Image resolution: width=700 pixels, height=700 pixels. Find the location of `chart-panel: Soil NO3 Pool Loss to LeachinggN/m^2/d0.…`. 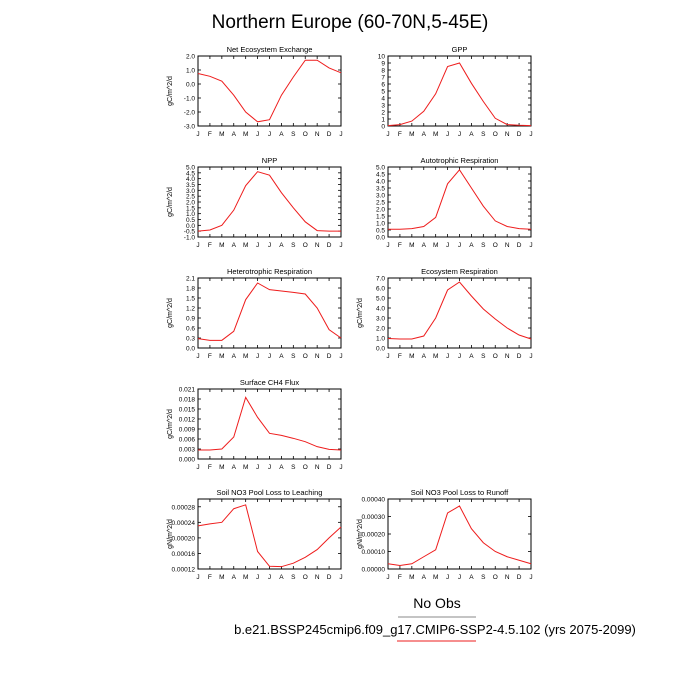

chart-panel: Soil NO3 Pool Loss to LeachinggN/m^2/d0.… is located at coordinates (255, 534).